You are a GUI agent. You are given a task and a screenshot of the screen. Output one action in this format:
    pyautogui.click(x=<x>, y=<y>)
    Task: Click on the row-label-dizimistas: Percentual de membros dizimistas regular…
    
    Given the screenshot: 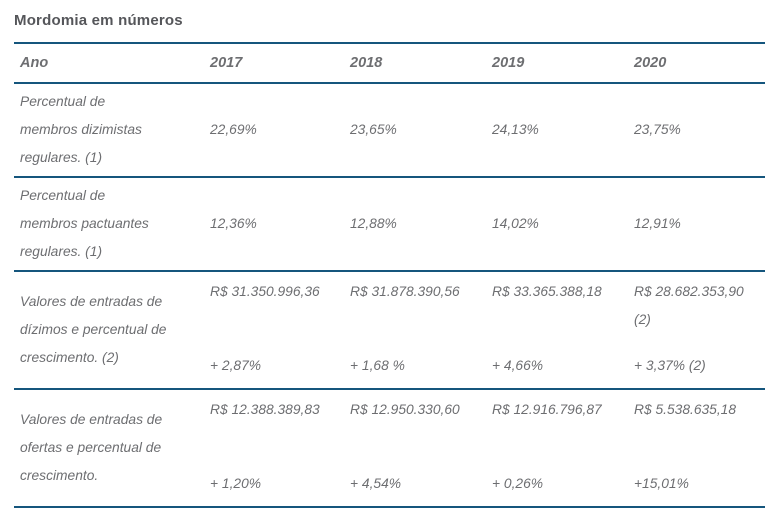 What is the action you would take?
    pyautogui.click(x=81, y=129)
    